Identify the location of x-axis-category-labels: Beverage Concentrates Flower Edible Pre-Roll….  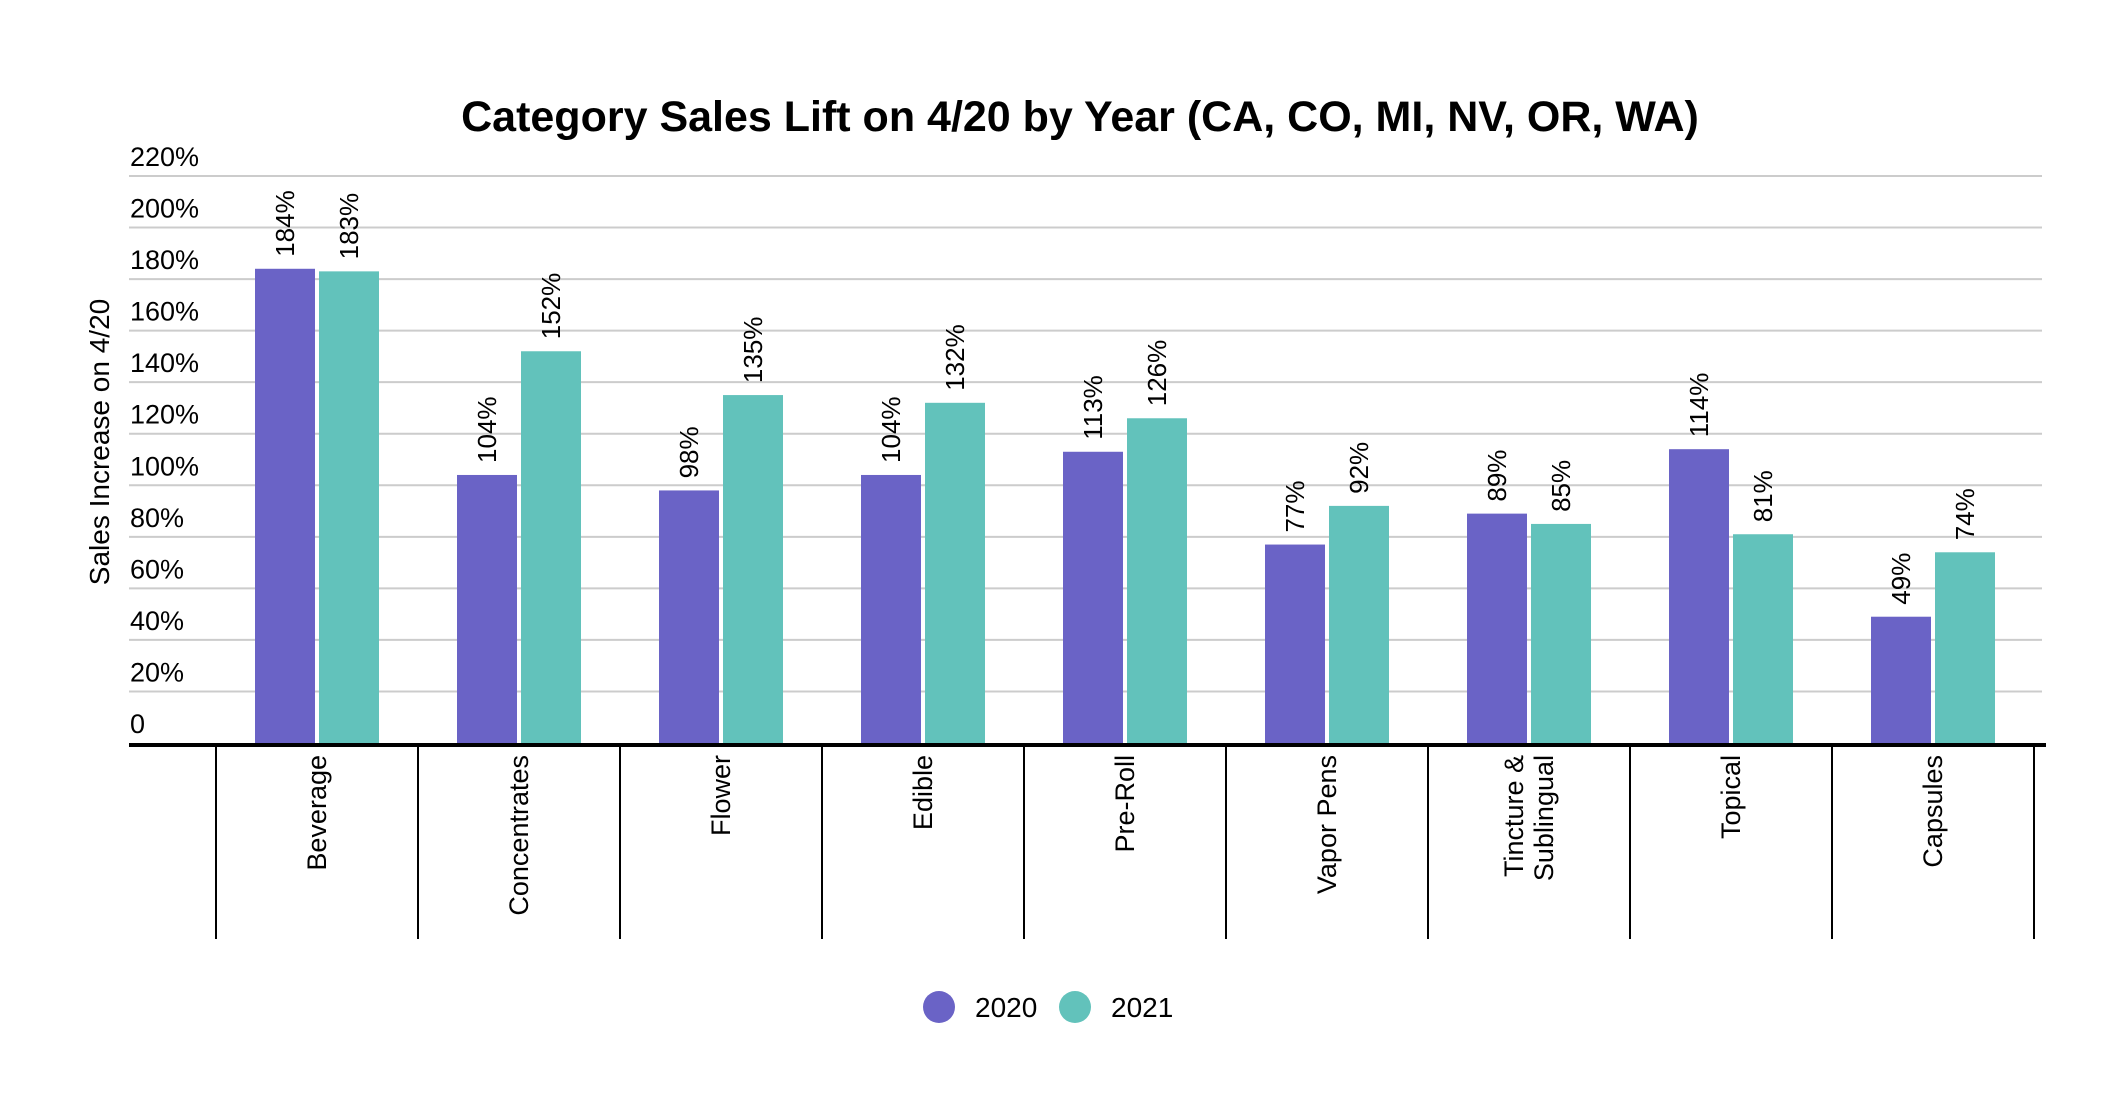
(1125, 835).